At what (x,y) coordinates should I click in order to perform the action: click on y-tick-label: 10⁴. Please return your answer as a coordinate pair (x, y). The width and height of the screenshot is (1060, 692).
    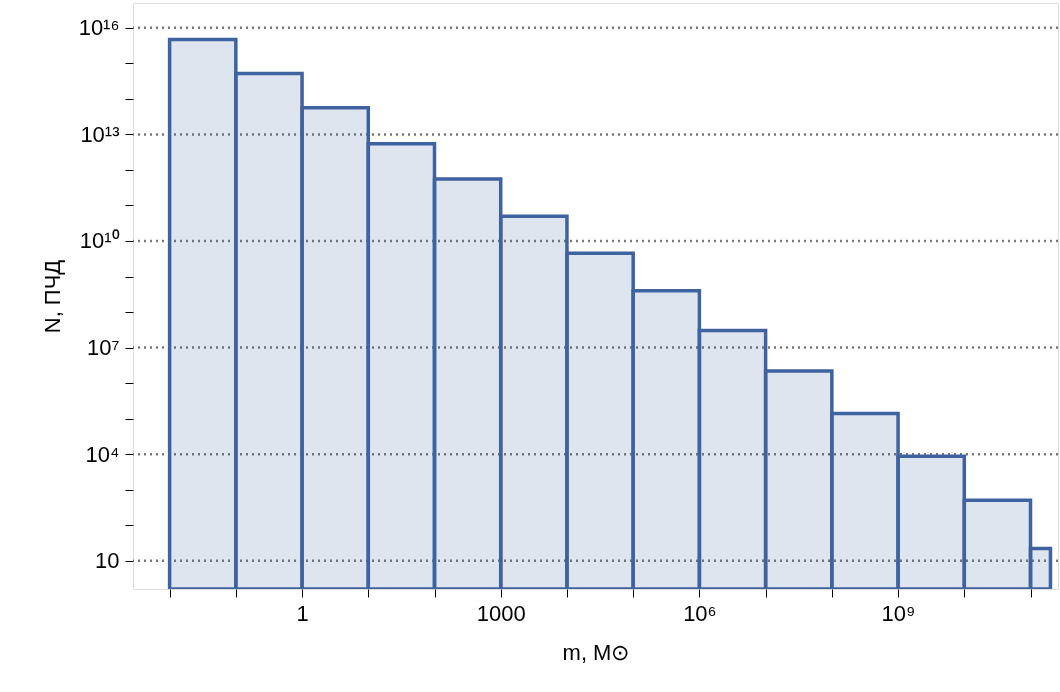
    Looking at the image, I should click on (102, 454).